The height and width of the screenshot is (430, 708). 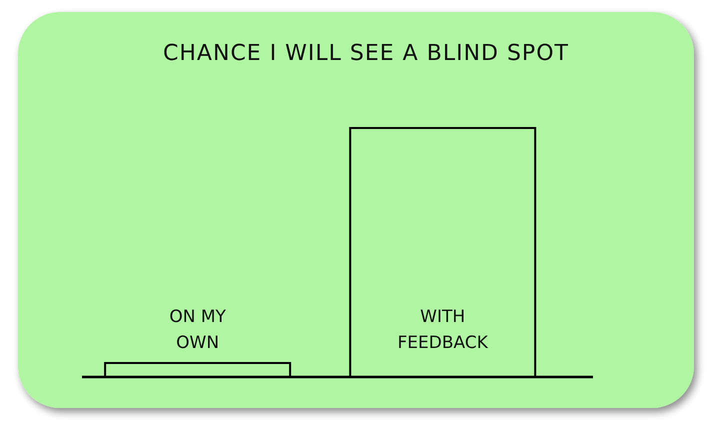 I want to click on x-tick-label: WITH FEEDBACK, so click(x=443, y=330).